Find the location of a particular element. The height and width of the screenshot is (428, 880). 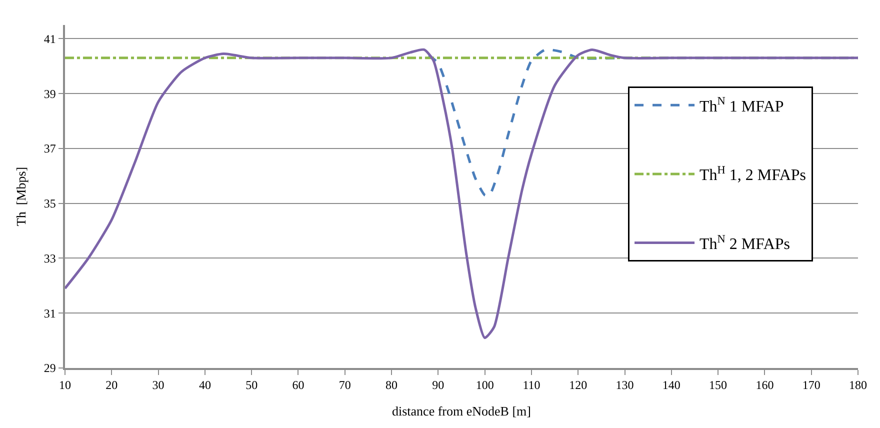

y-tick-label: 31 is located at coordinates (50, 313).